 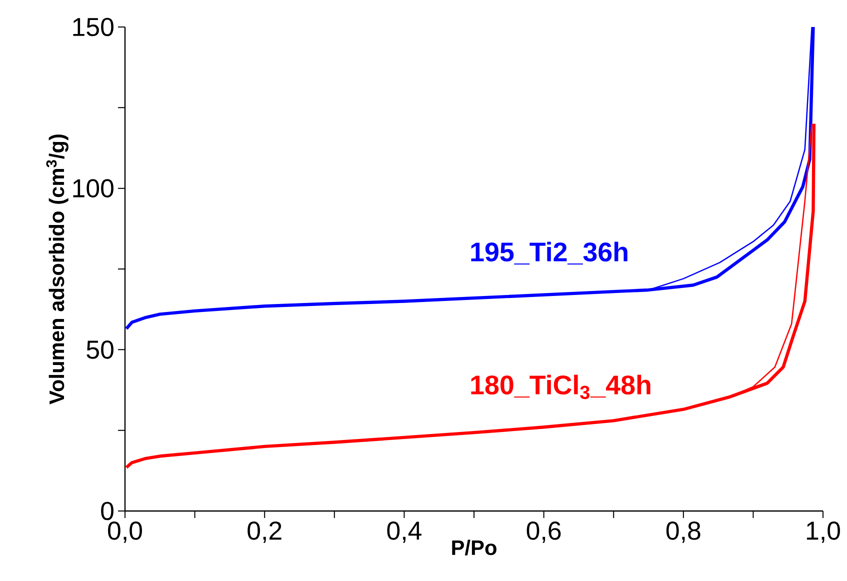 What do you see at coordinates (404, 532) in the screenshot?
I see `x-tick-label: 0,4` at bounding box center [404, 532].